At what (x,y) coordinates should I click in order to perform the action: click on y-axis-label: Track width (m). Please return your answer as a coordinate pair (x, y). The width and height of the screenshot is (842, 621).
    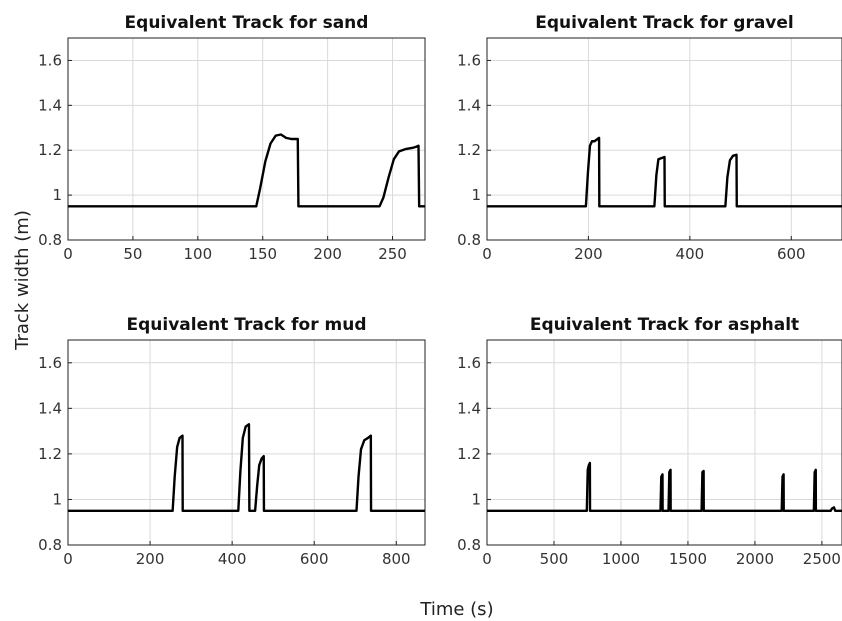
    Looking at the image, I should click on (22, 280).